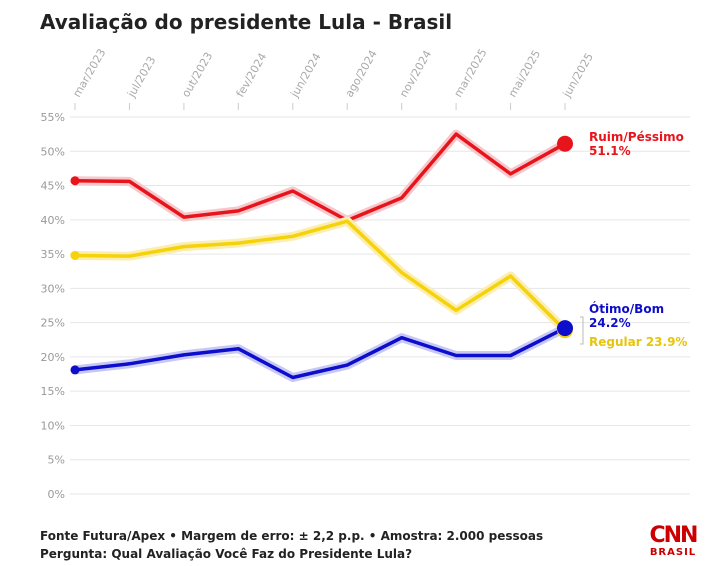 This screenshot has width=727, height=566. Describe the element at coordinates (53, 306) in the screenshot. I see `y-axis-ticks: 0% 5% 10% 15% 20% 25% 30% 35% 40% 45% 50% 55%` at that location.